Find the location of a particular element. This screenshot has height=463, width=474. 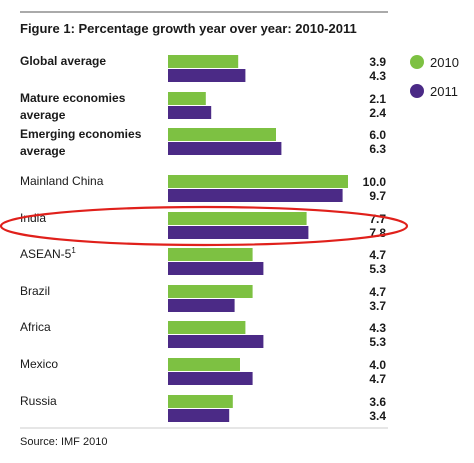

bar-global-average-2010 is located at coordinates (203, 61).